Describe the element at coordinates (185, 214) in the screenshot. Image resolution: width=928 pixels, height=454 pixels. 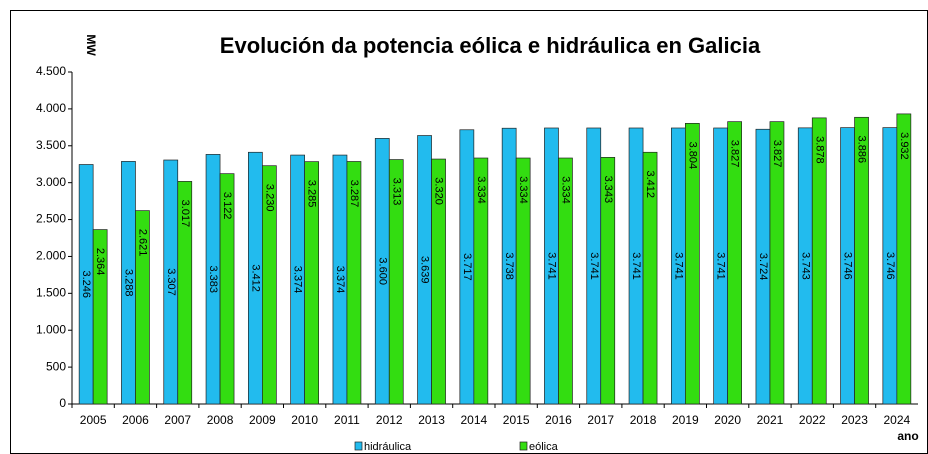
I see `value-label: 3.017` at that location.